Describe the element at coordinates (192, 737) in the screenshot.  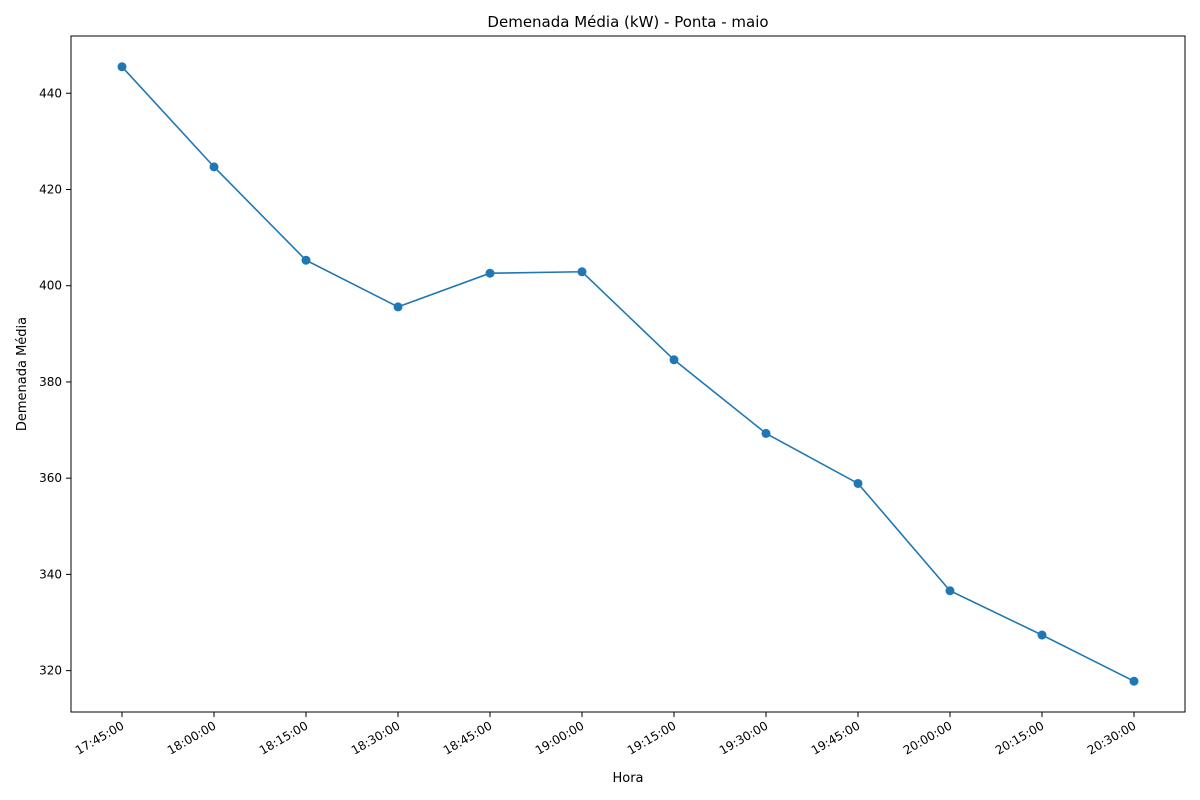
I see `x-tick-label: 18:00:00` at that location.